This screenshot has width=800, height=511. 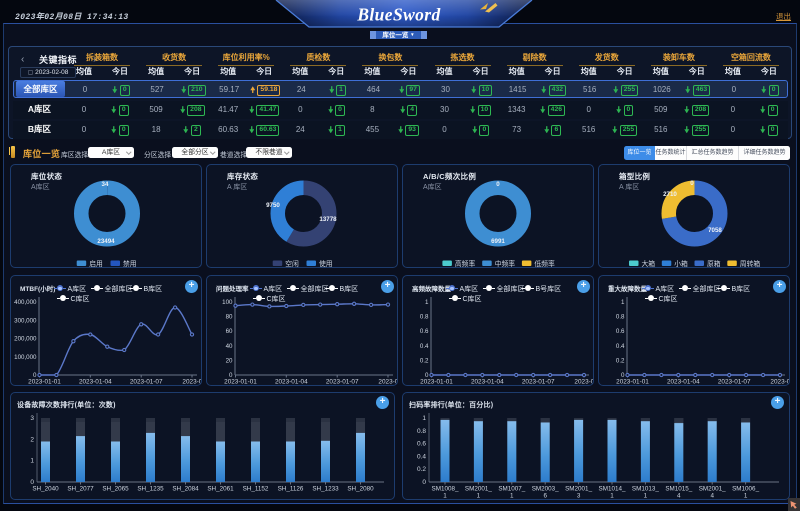 I want to click on svg-text: 中频率, so click(x=505, y=263).